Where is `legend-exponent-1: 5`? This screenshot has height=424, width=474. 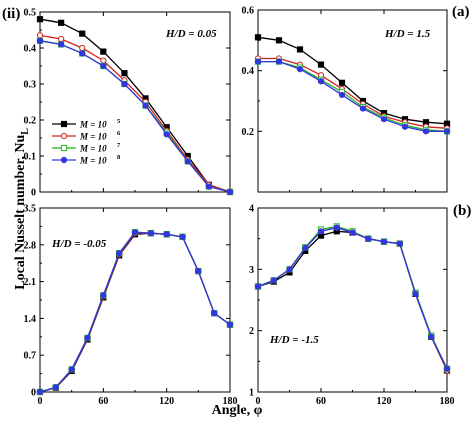
legend-exponent-1: 5 is located at coordinates (119, 121).